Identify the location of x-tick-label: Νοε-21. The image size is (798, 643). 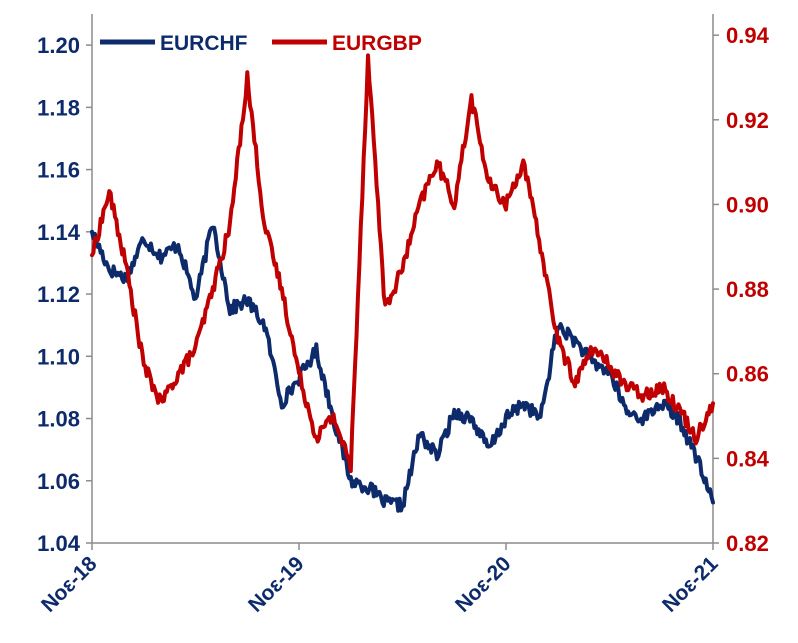
(690, 584).